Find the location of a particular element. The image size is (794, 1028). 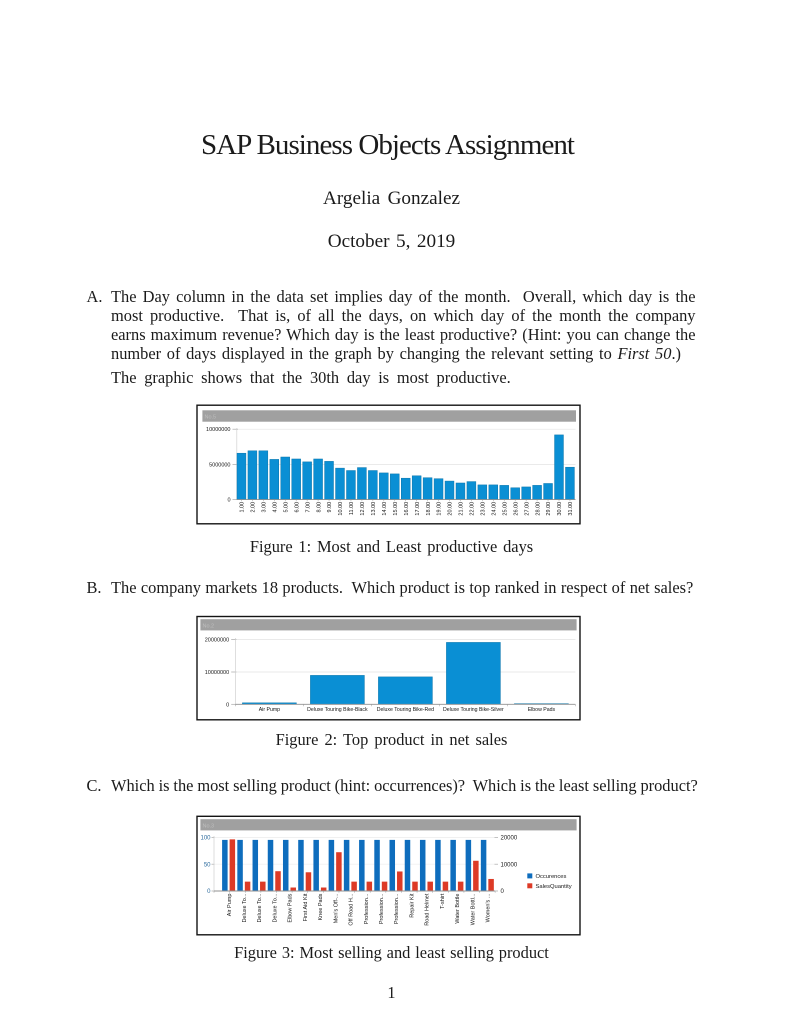

svg-text: 23.00 is located at coordinates (484, 509).